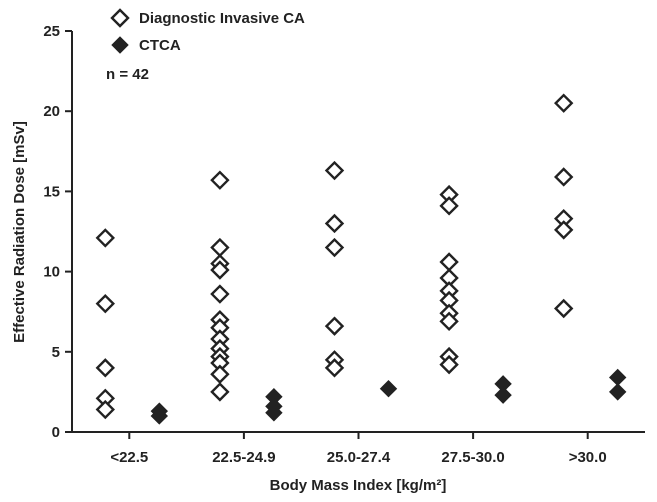  Describe the element at coordinates (51, 111) in the screenshot. I see `y-tick-label: 20` at that location.